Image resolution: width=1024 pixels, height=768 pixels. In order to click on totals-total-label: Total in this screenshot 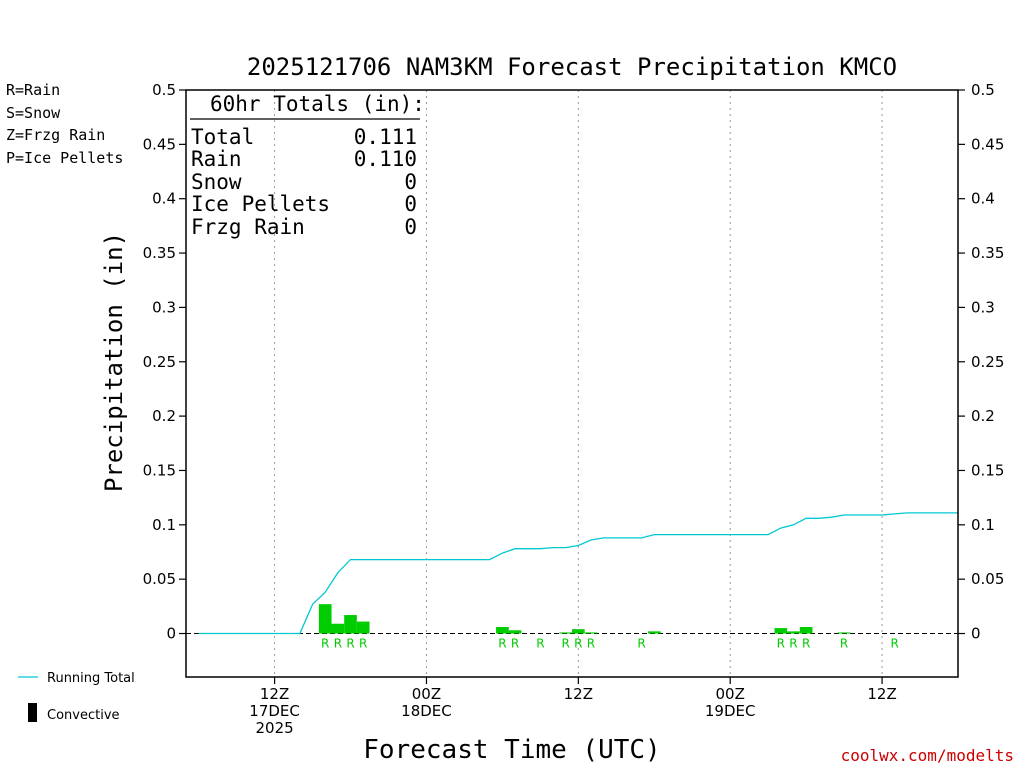, I will do `click(222, 137)`.